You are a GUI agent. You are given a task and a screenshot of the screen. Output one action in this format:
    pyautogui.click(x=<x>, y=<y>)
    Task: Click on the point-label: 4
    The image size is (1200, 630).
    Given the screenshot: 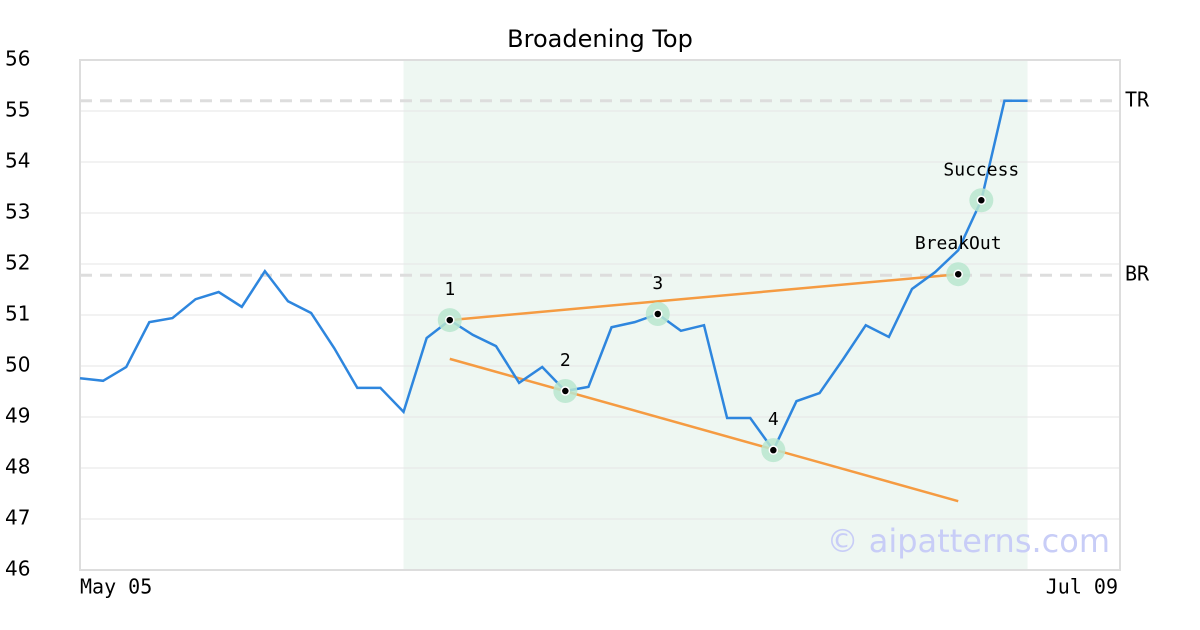 What is the action you would take?
    pyautogui.click(x=773, y=419)
    